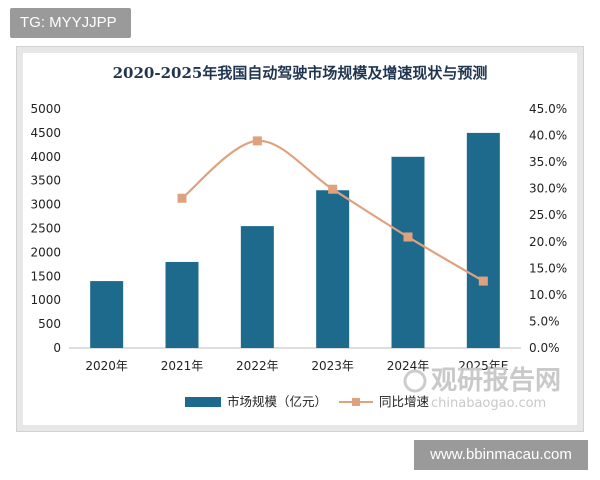  I want to click on y-right-tick-label: 45.0%, so click(548, 109).